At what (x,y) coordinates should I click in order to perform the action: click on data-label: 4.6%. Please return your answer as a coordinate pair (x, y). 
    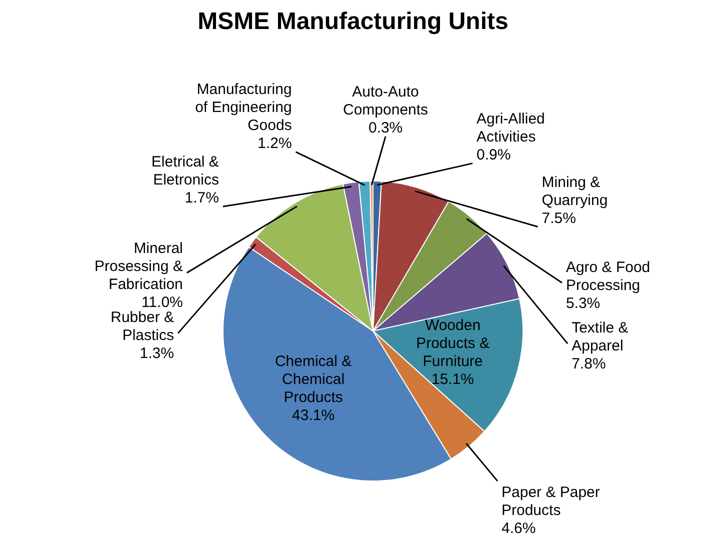
    Looking at the image, I should click on (519, 529).